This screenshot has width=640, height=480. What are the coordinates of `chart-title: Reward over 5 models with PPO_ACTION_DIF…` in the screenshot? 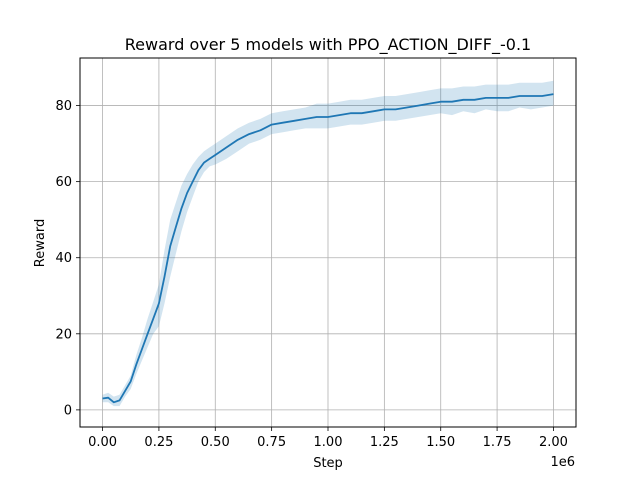 It's located at (328, 45).